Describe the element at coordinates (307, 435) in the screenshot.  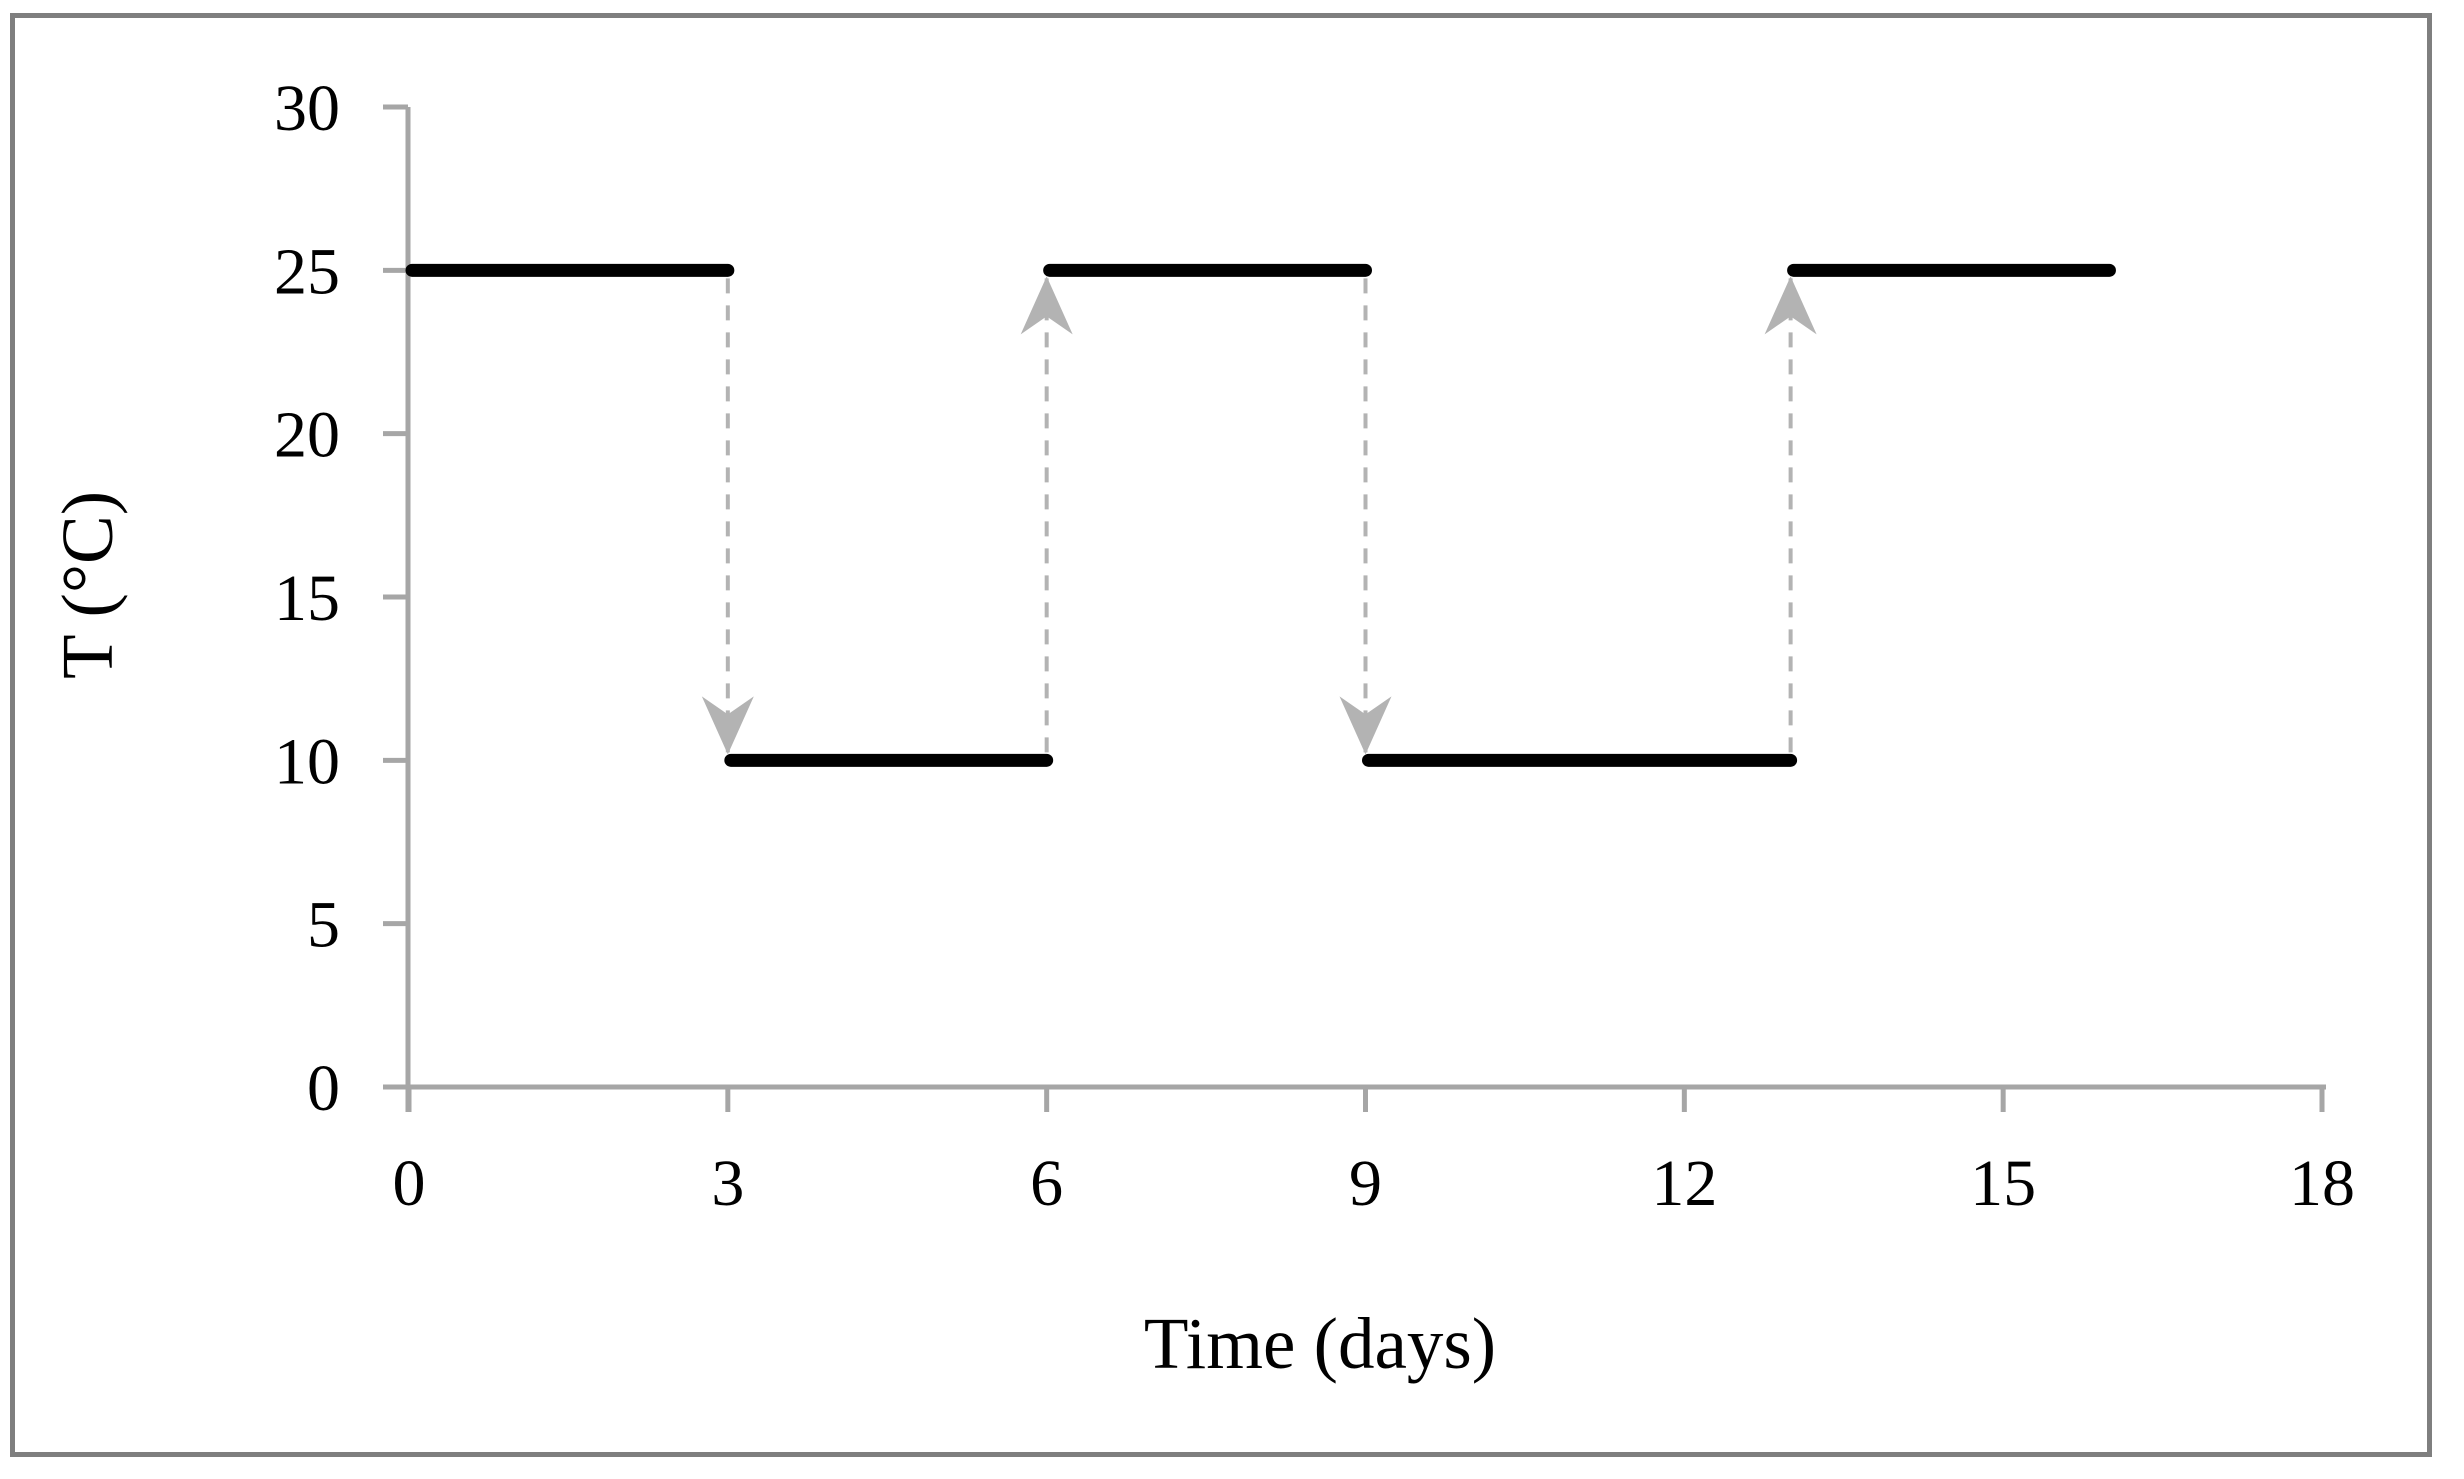
I see `y-tick-label: 20` at that location.